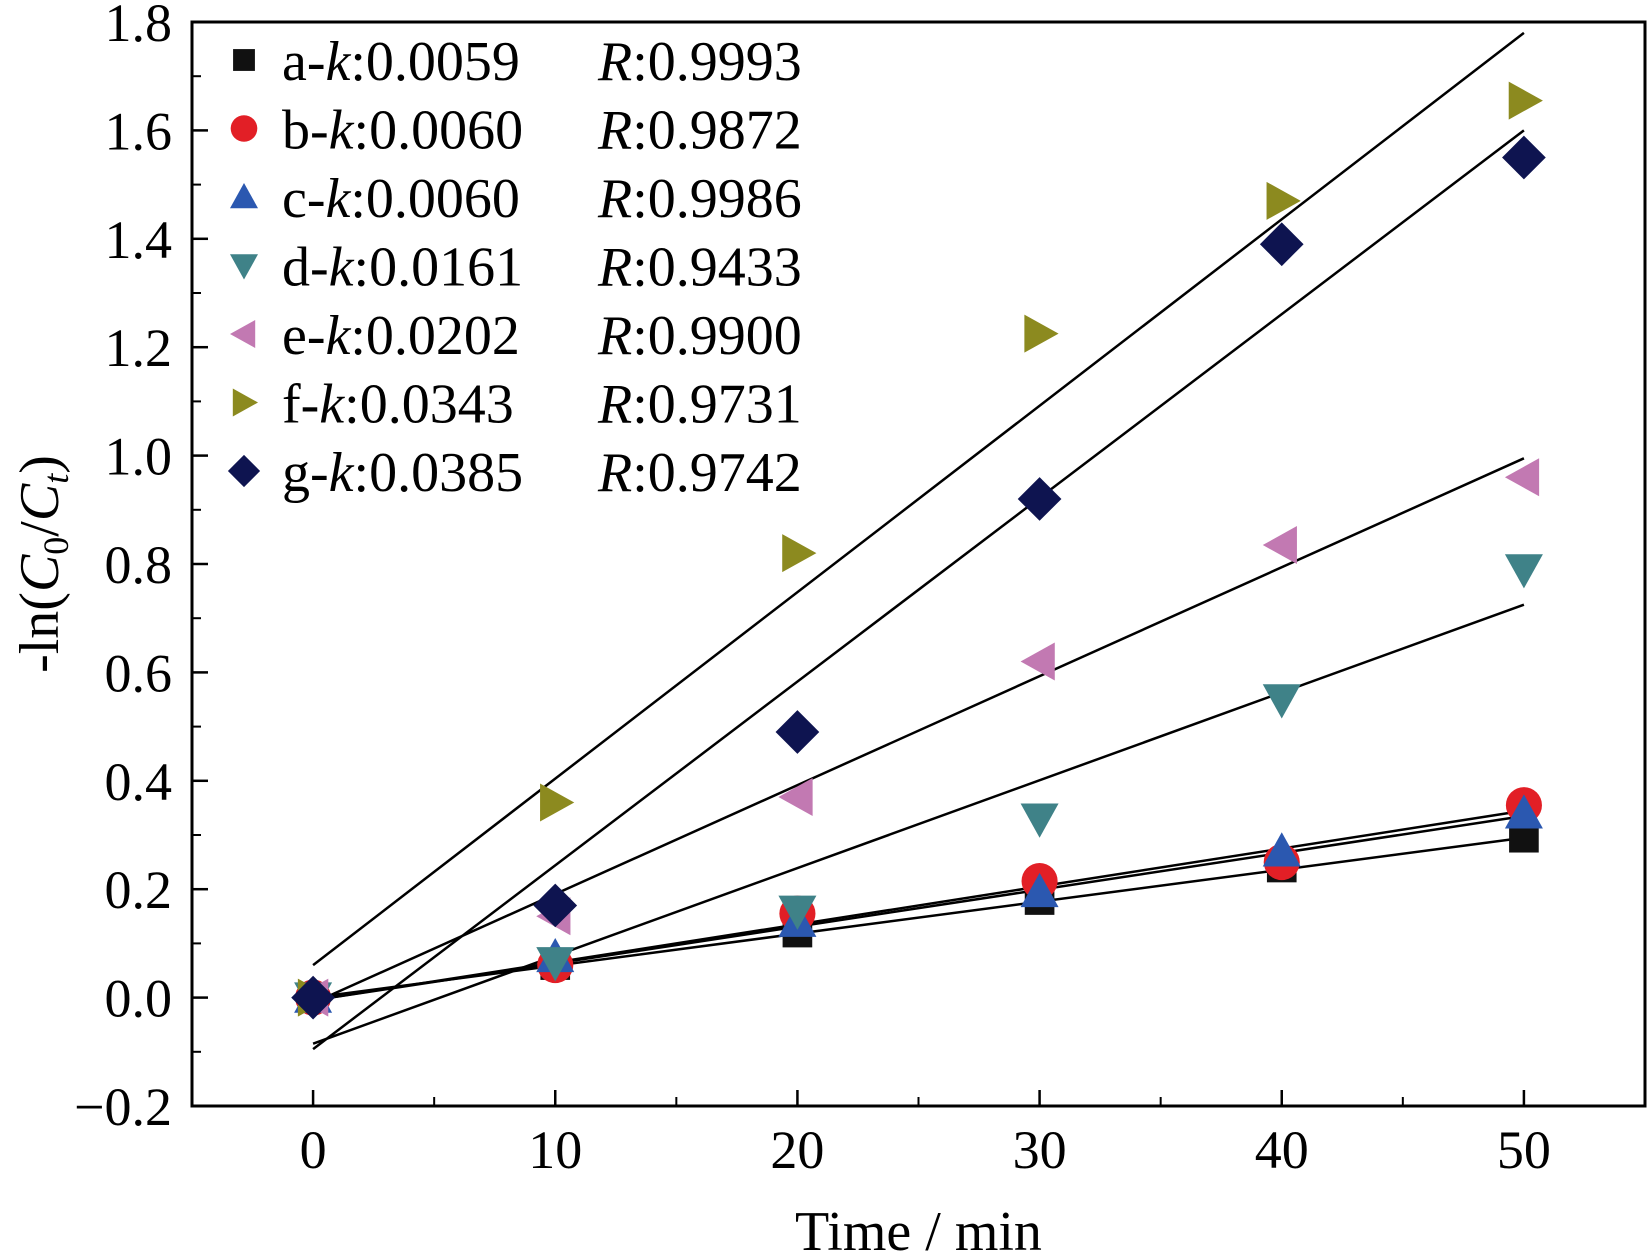 This screenshot has width=1649, height=1254. I want to click on legend-marker-d, so click(244, 267).